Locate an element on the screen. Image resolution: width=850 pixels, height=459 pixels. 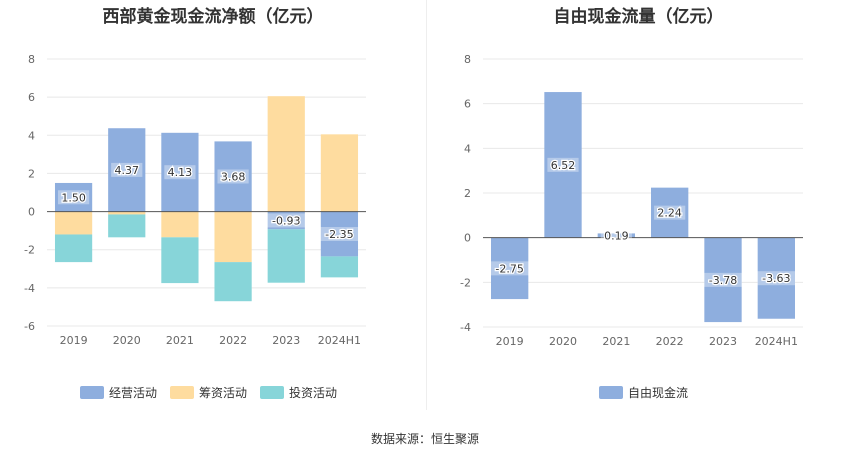
legend-item: 自由现金流 is located at coordinates (643, 392).